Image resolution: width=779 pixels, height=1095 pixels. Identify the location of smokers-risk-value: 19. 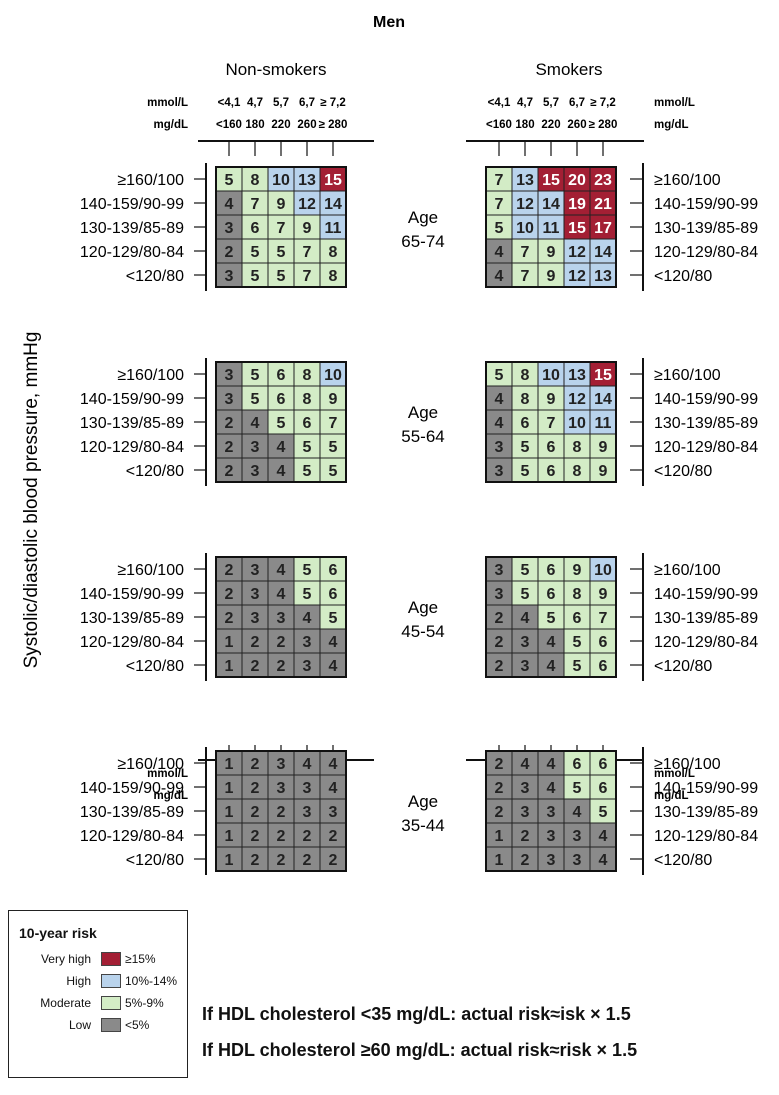
(577, 204).